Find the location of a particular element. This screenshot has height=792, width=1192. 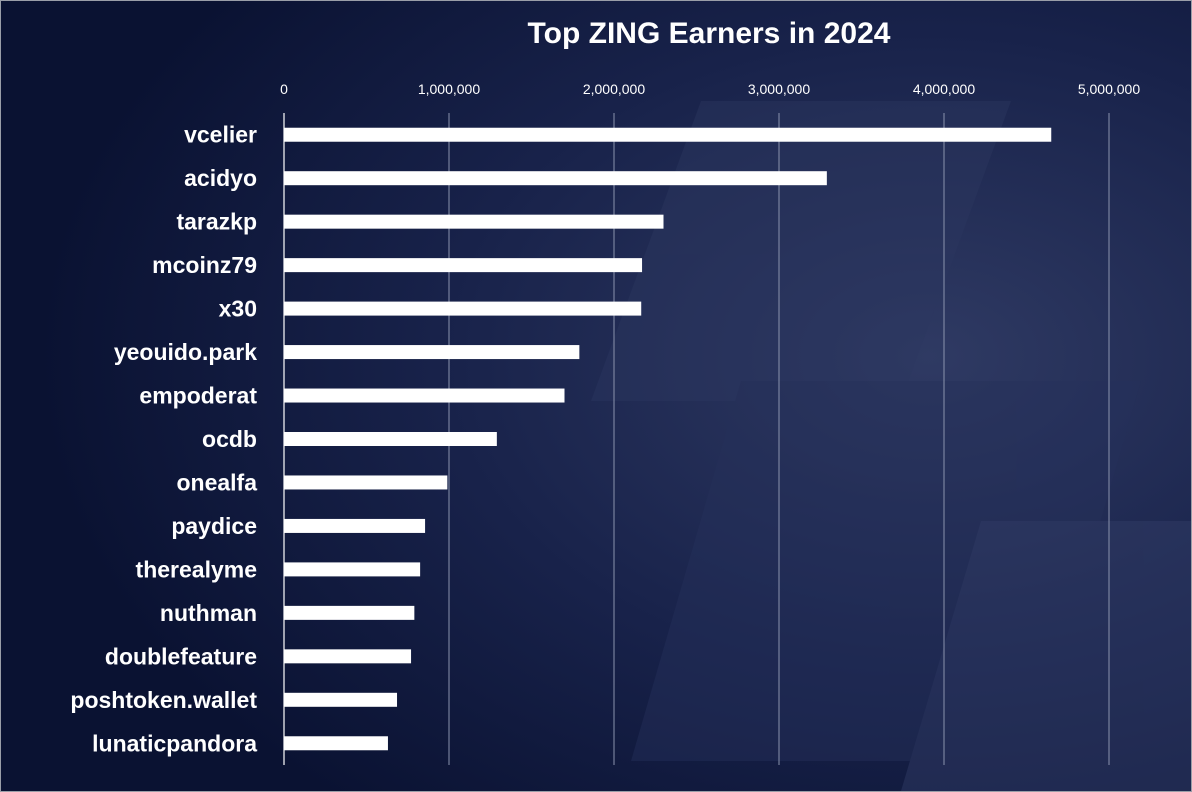

x-tick-label: 3,000,000 is located at coordinates (779, 89).